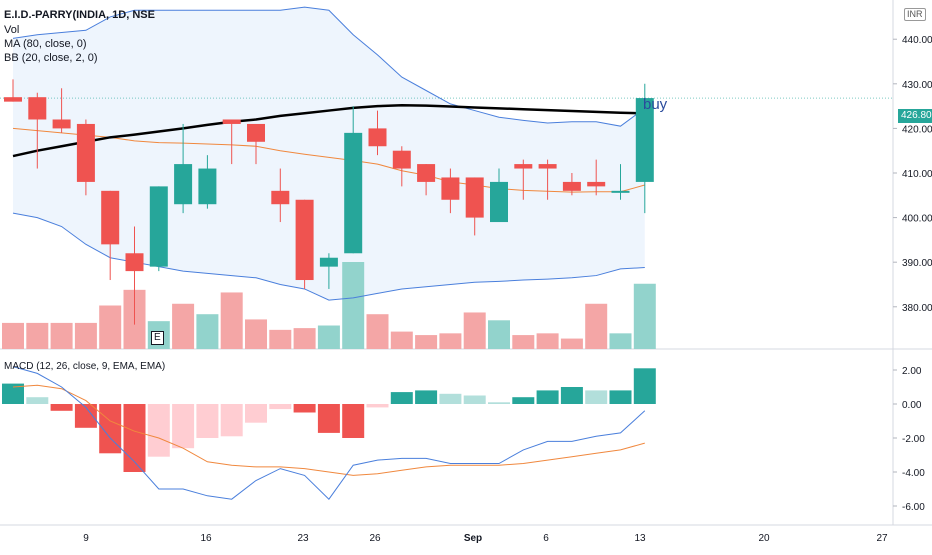 This screenshot has height=555, width=932. I want to click on currency-badge: INR, so click(915, 14).